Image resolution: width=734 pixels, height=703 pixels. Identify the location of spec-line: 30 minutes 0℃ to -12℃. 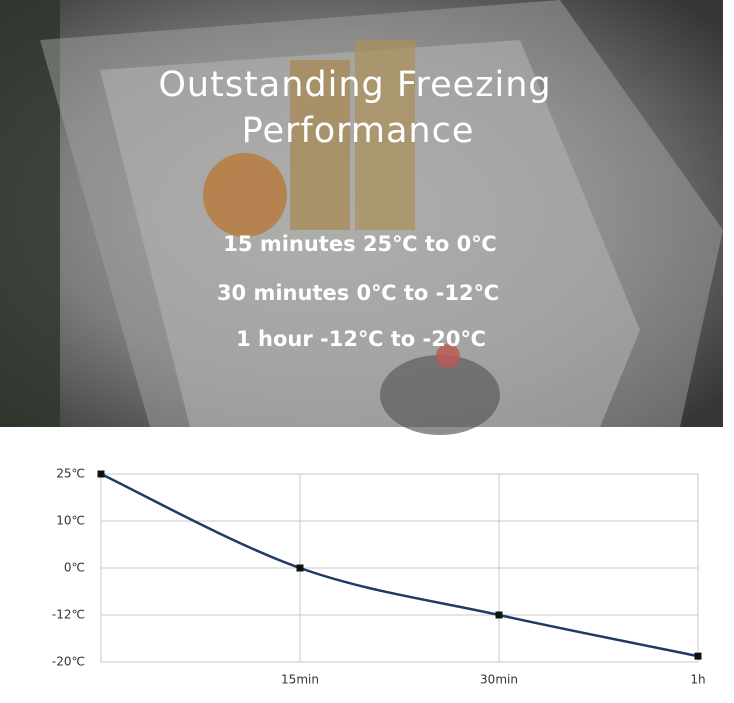
(358, 293).